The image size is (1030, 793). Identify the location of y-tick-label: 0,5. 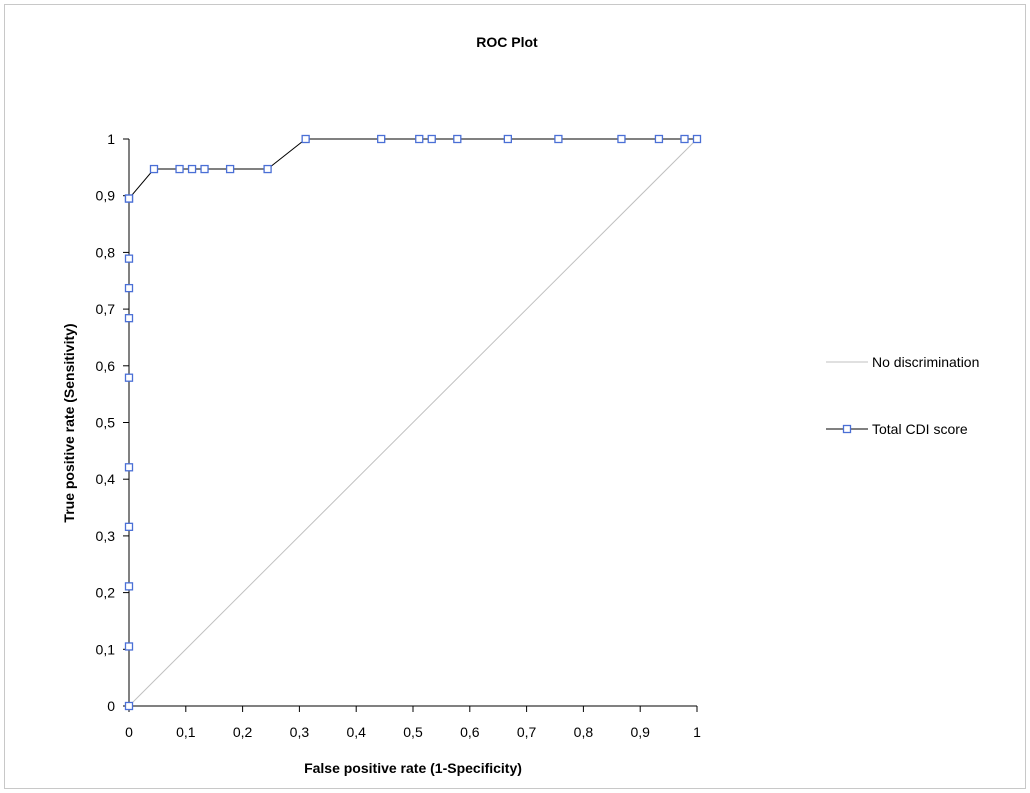
(106, 423).